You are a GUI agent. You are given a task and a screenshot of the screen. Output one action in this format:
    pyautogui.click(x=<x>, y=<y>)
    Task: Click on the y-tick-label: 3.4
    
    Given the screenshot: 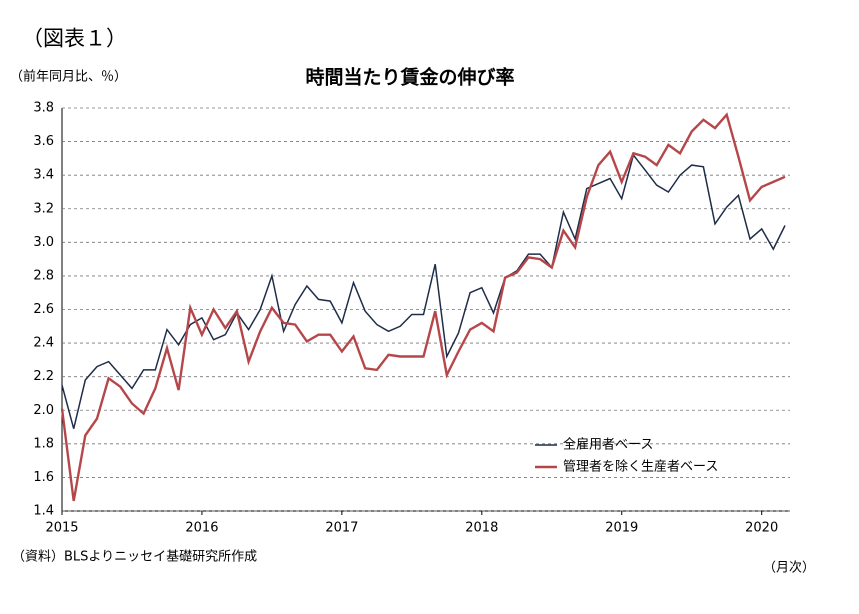 What is the action you would take?
    pyautogui.click(x=43, y=175)
    